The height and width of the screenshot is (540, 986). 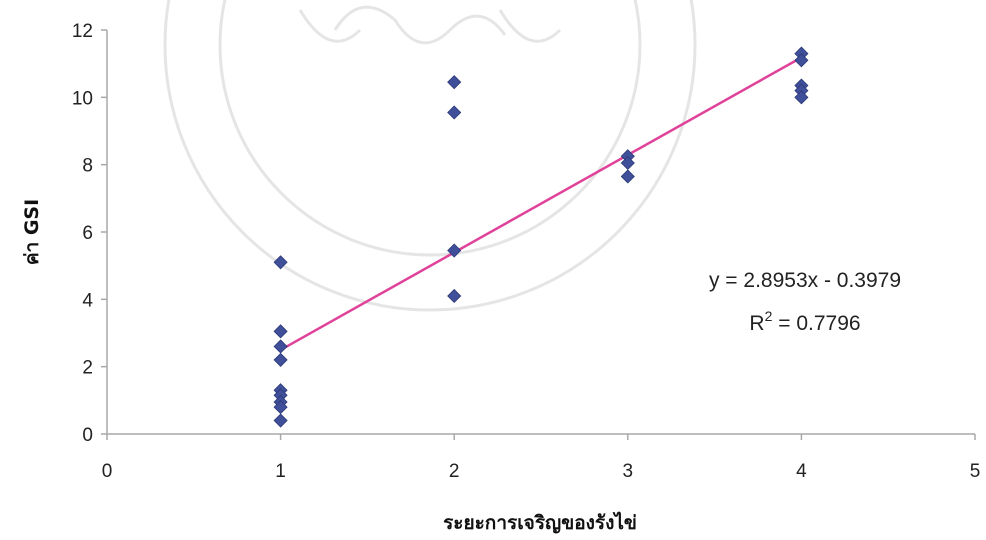 I want to click on y-tick-label: 10, so click(x=82, y=98).